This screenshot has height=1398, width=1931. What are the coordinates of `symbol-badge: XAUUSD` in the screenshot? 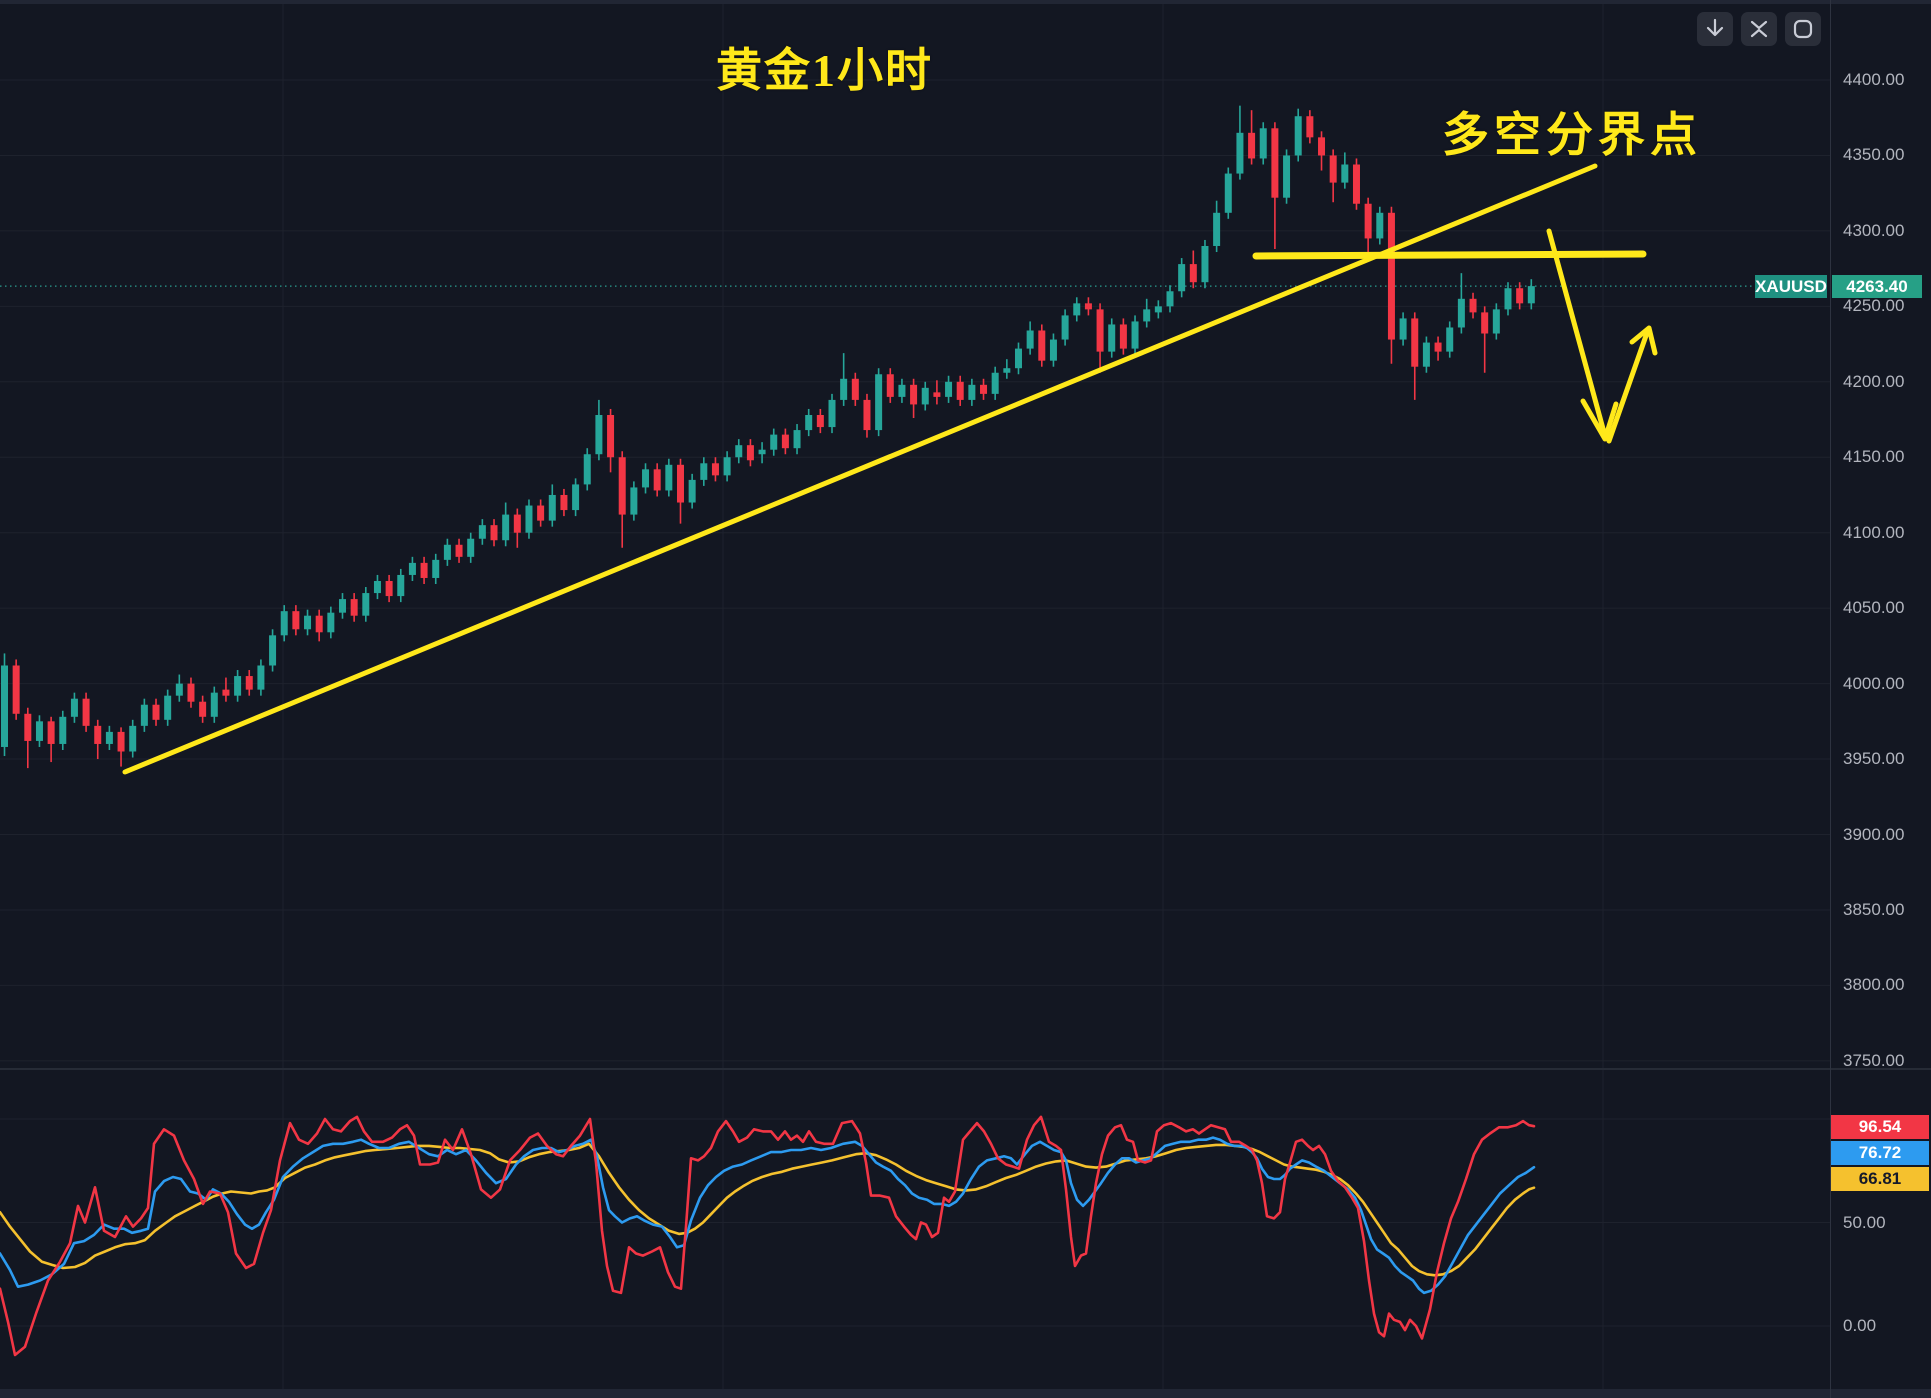 It's located at (1791, 286).